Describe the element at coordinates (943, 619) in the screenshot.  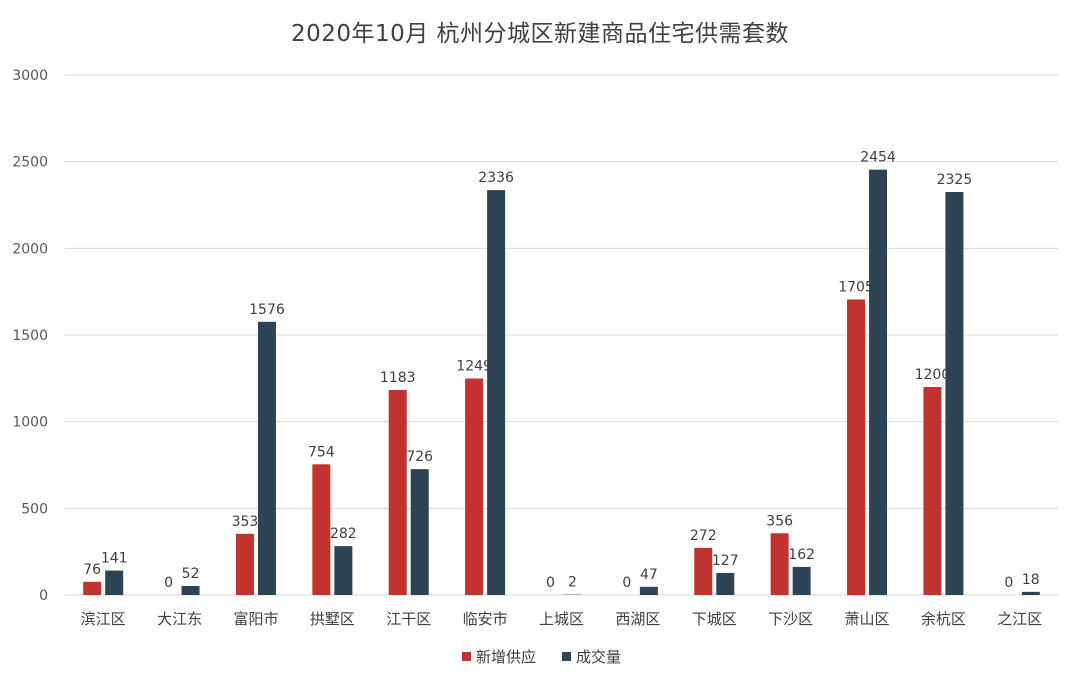
I see `x-tick-label: 余杭区` at that location.